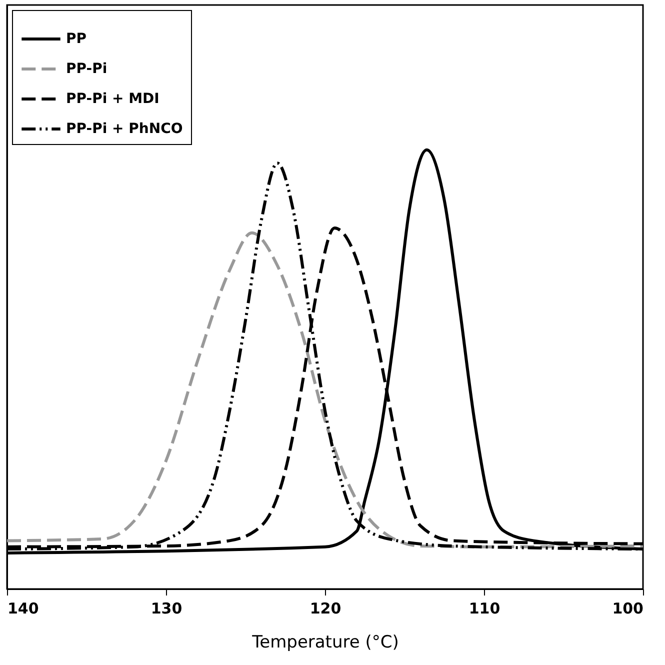 Image resolution: width=665 pixels, height=665 pixels. I want to click on legend-label: PP-Pi + PhNCO, so click(124, 129).